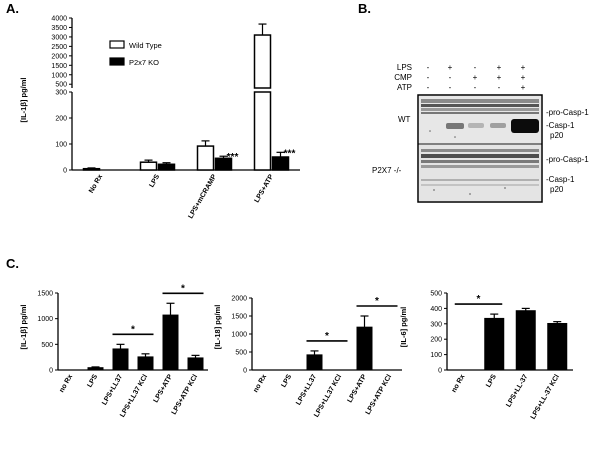  I want to click on chart-a-ytick-label-upper-6: 3500, so click(59, 28).